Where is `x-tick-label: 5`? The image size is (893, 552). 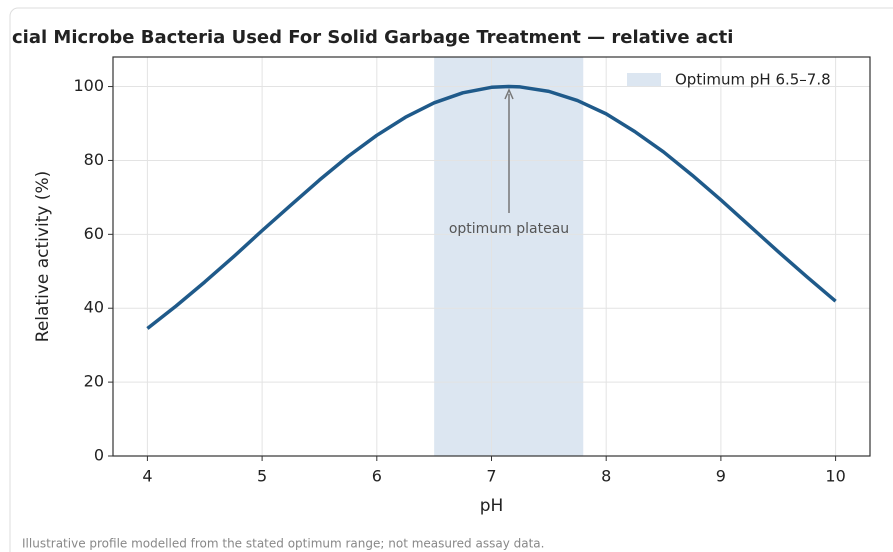 x-tick-label: 5 is located at coordinates (262, 476).